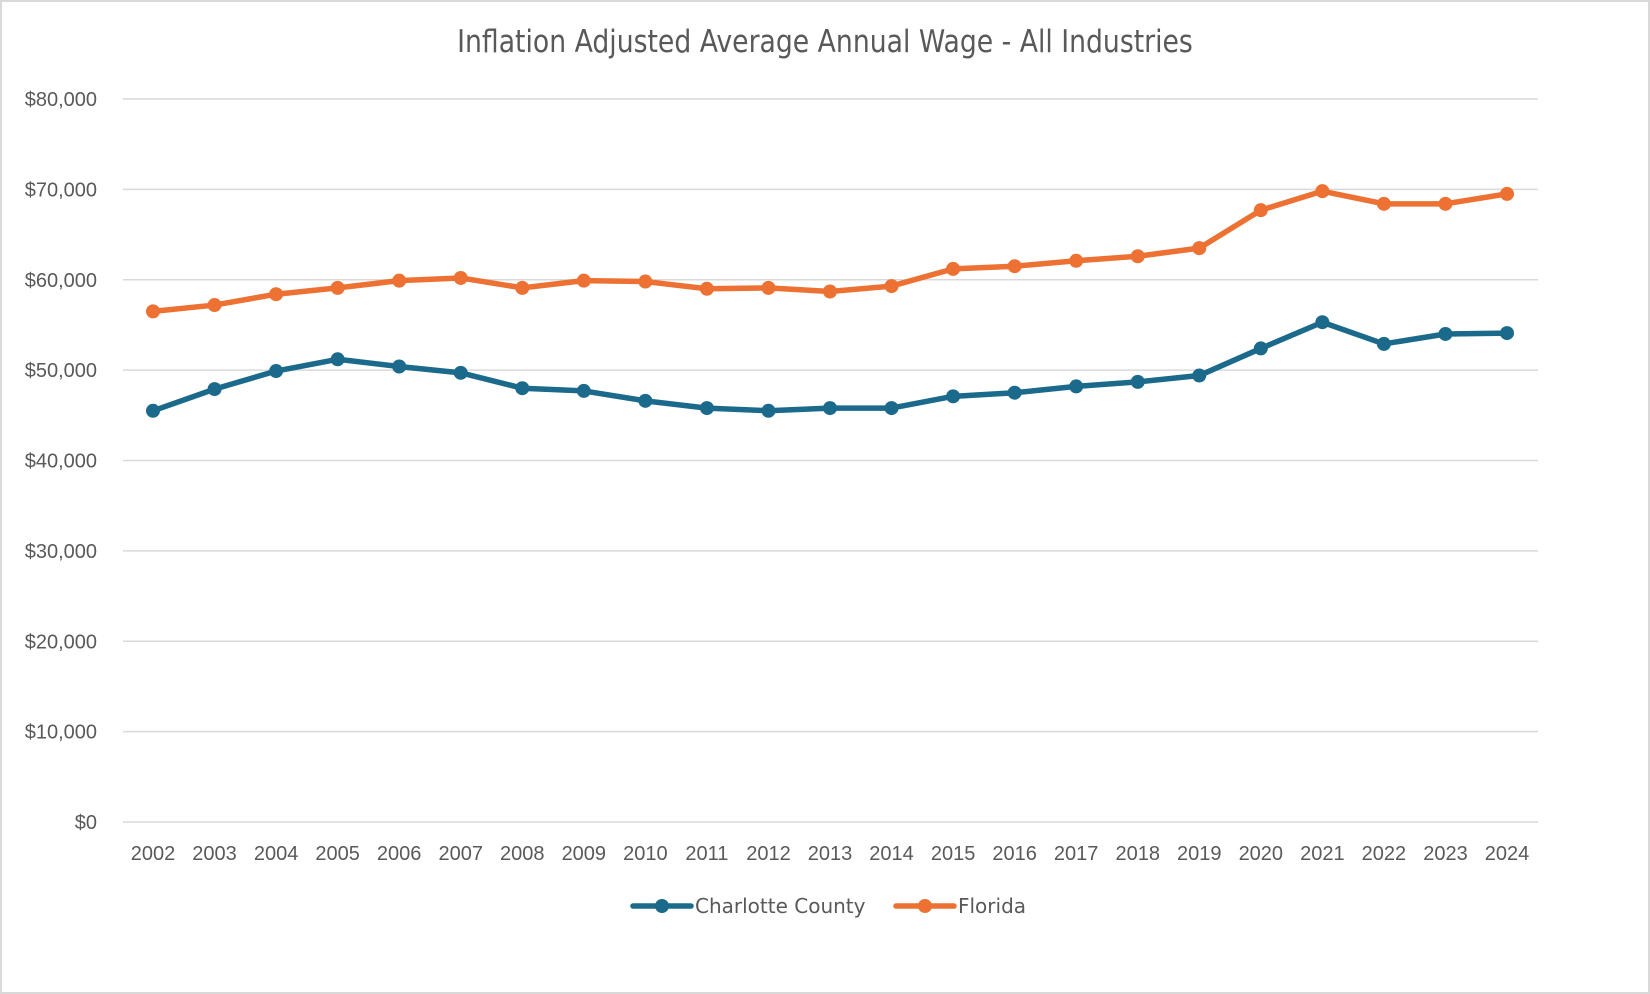 The width and height of the screenshot is (1650, 994). I want to click on x-tick-label: 2020, so click(1261, 854).